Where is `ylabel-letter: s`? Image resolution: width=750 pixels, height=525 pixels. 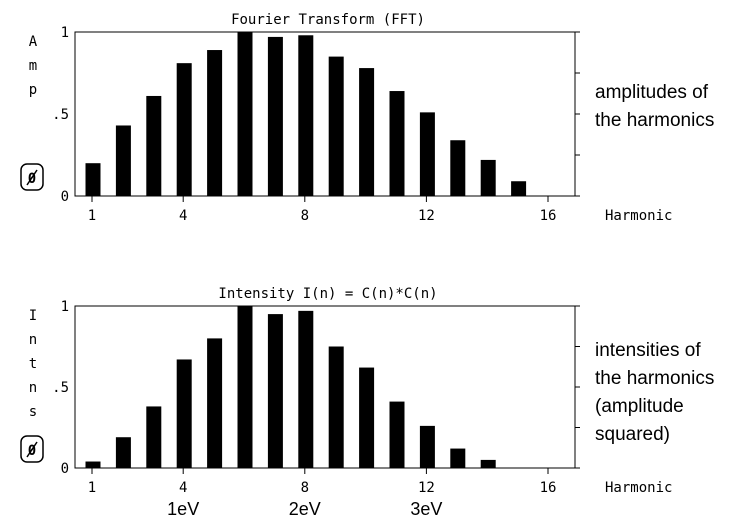 ylabel-letter: s is located at coordinates (33, 412).